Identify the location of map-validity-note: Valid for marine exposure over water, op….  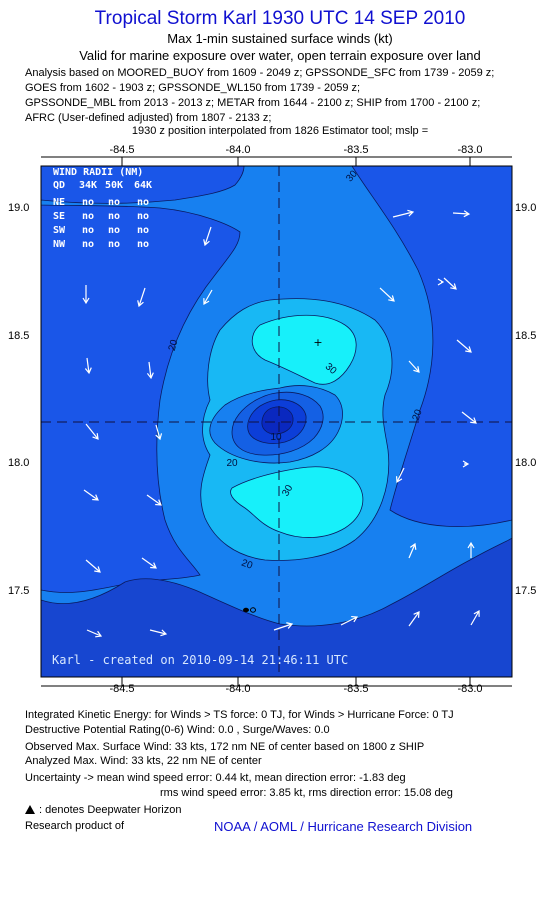
(280, 55).